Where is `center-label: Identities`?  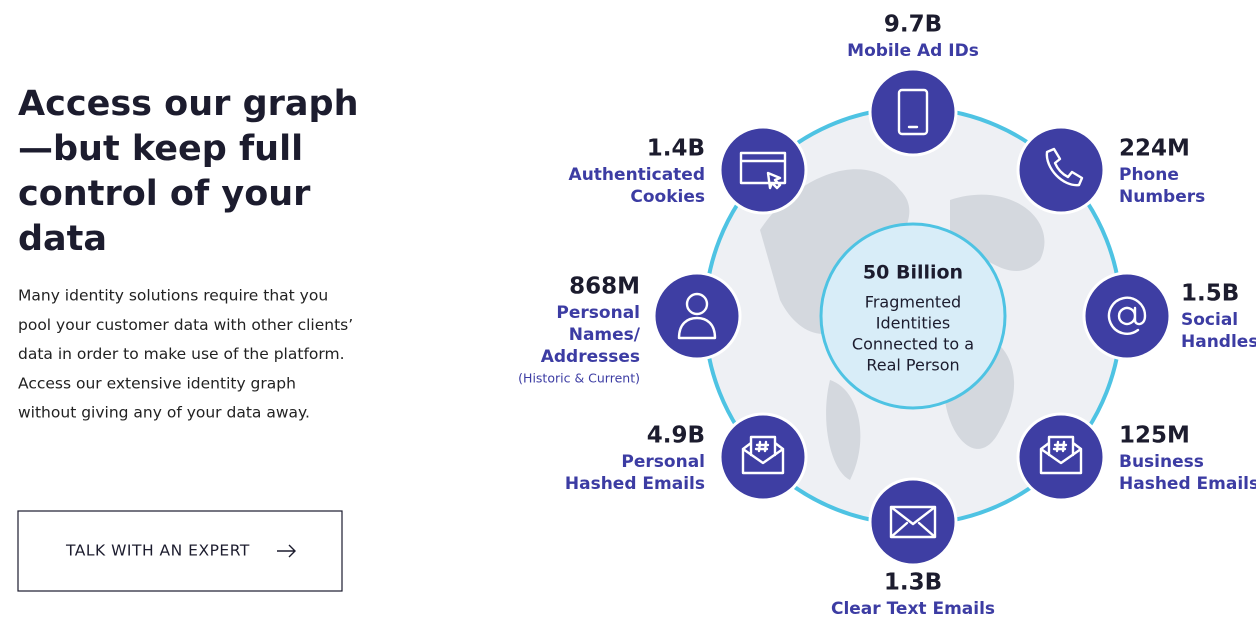 center-label: Identities is located at coordinates (913, 323).